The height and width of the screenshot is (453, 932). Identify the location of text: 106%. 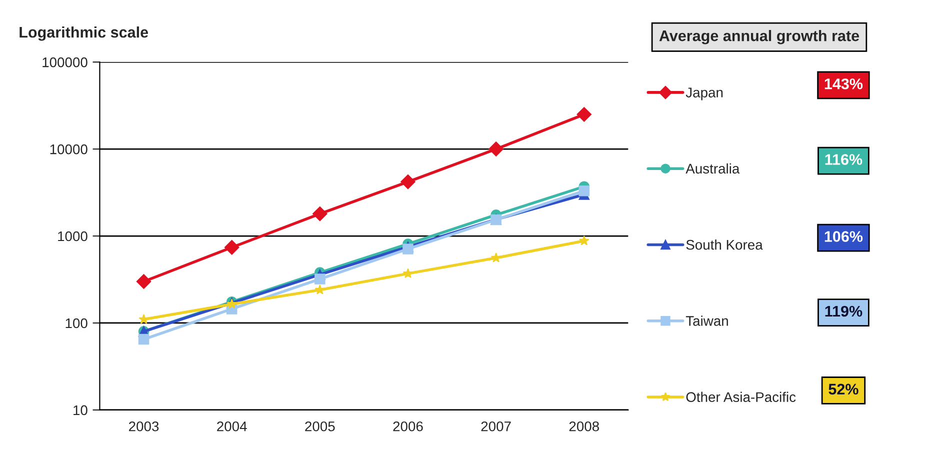
(843, 236).